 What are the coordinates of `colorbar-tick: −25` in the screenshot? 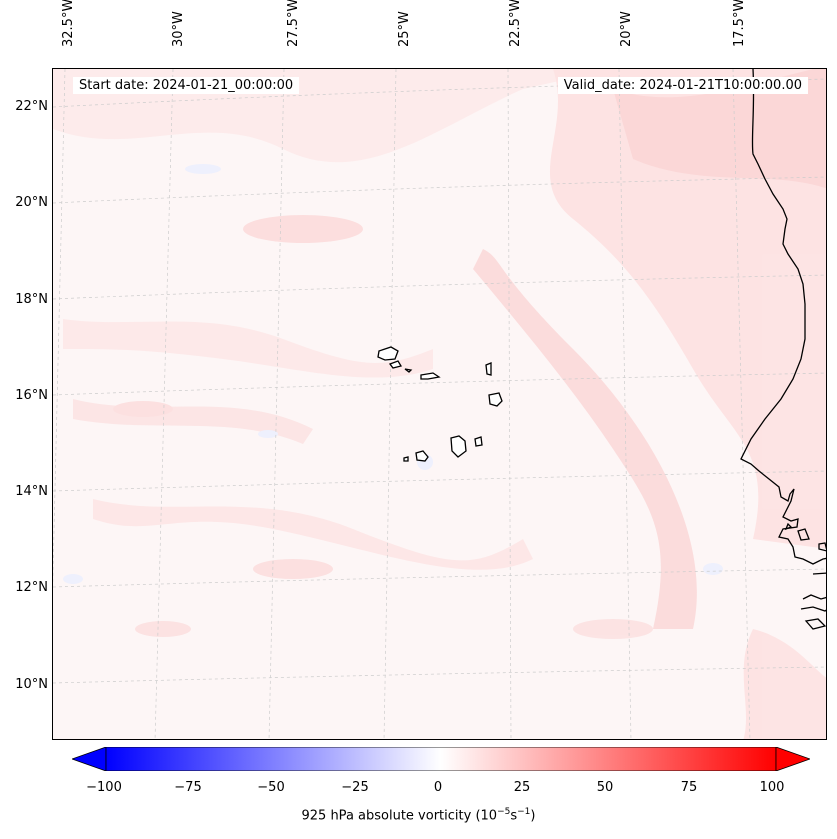 It's located at (355, 787).